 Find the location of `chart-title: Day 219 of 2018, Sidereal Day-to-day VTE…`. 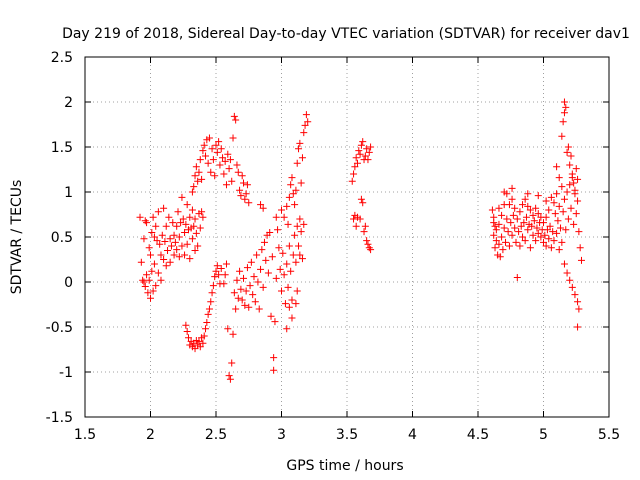

chart-title: Day 219 of 2018, Sidereal Day-to-day VTE… is located at coordinates (346, 34).